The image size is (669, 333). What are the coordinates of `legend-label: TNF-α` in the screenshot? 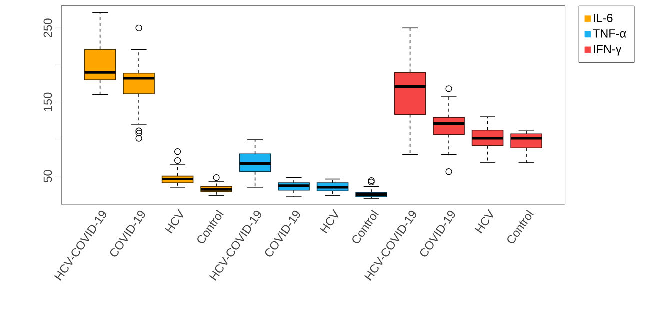 It's located at (609, 34).